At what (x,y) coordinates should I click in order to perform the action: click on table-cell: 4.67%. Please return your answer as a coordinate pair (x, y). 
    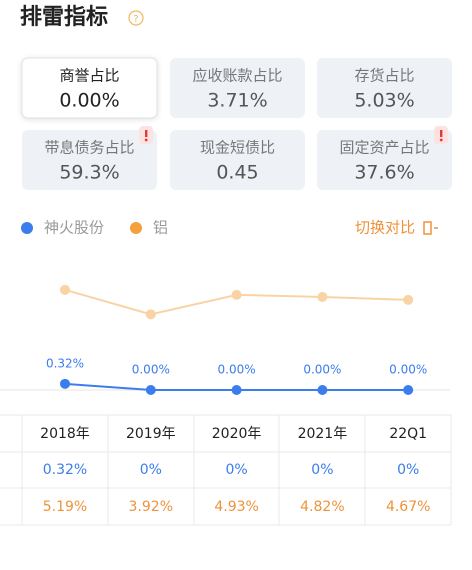
    Looking at the image, I should click on (408, 507).